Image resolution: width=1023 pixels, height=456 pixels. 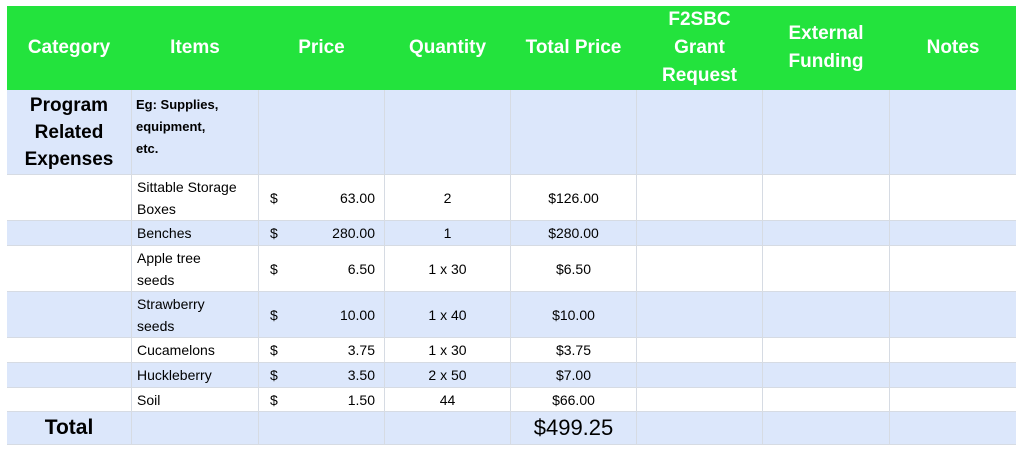 What do you see at coordinates (574, 375) in the screenshot?
I see `total-price-cell: $7.00` at bounding box center [574, 375].